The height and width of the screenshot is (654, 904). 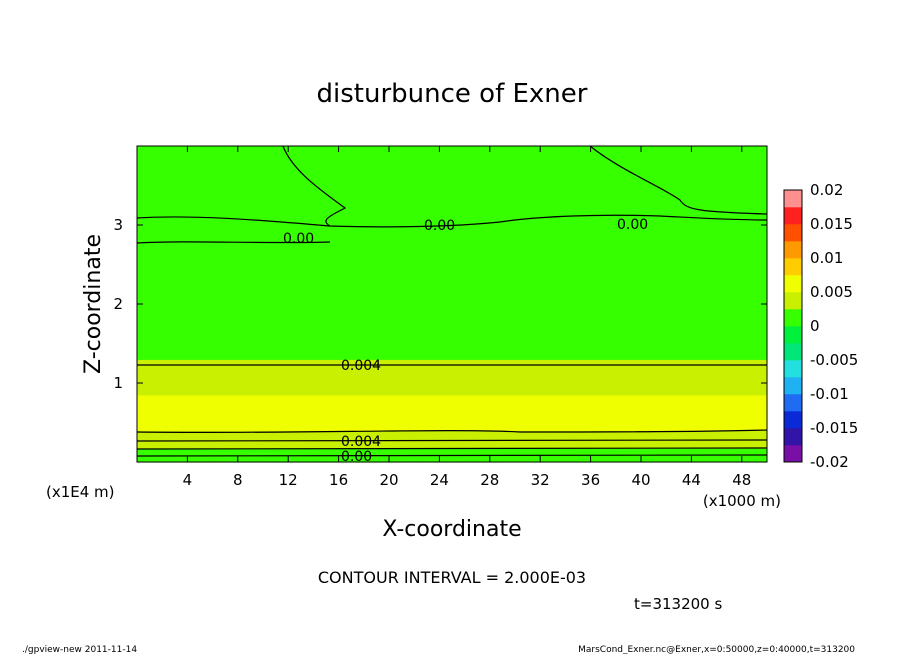 I want to click on footer-left: ./gpview-new 2011-11-14, so click(x=79, y=649).